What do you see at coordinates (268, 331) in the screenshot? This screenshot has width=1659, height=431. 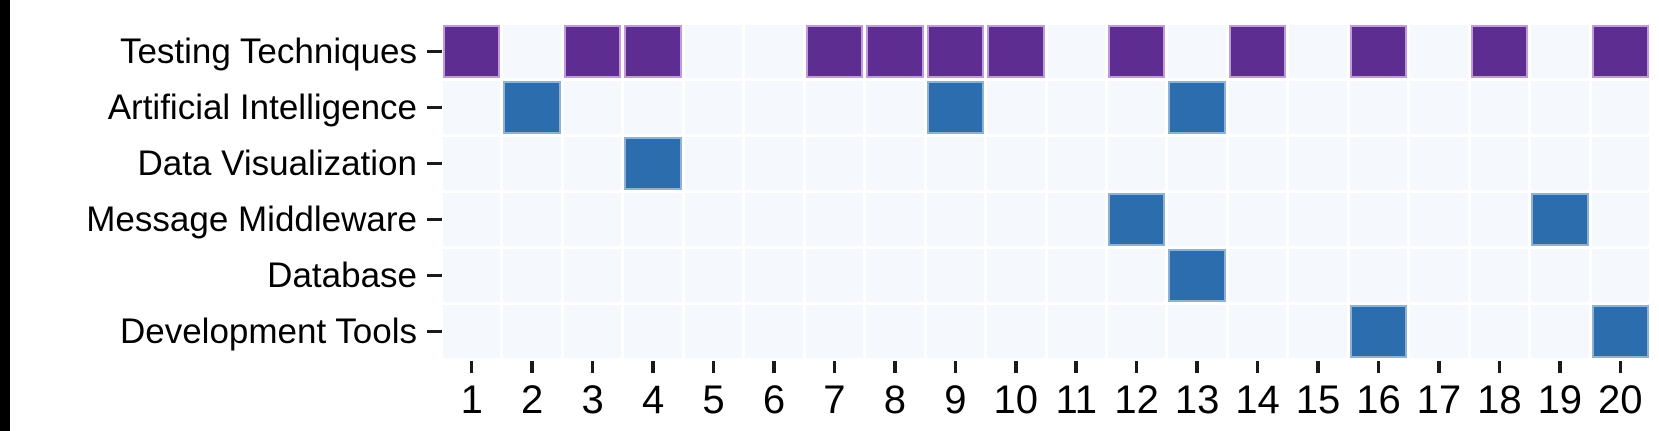 I see `row-label: Development Tools` at bounding box center [268, 331].